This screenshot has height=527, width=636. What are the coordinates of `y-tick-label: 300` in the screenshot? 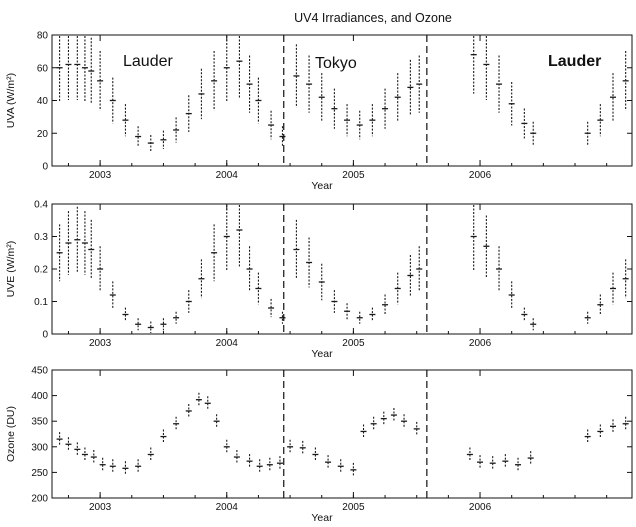 It's located at (39, 447).